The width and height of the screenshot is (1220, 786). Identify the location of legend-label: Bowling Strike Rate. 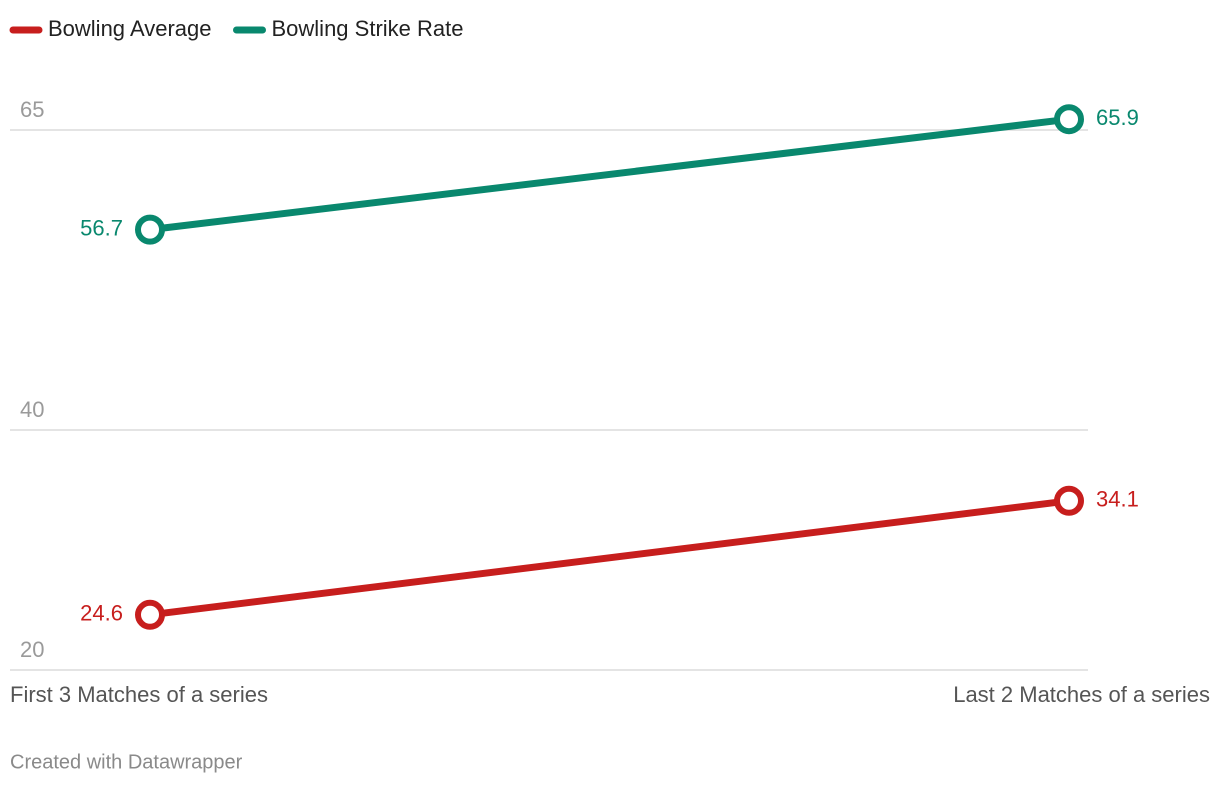
(368, 28).